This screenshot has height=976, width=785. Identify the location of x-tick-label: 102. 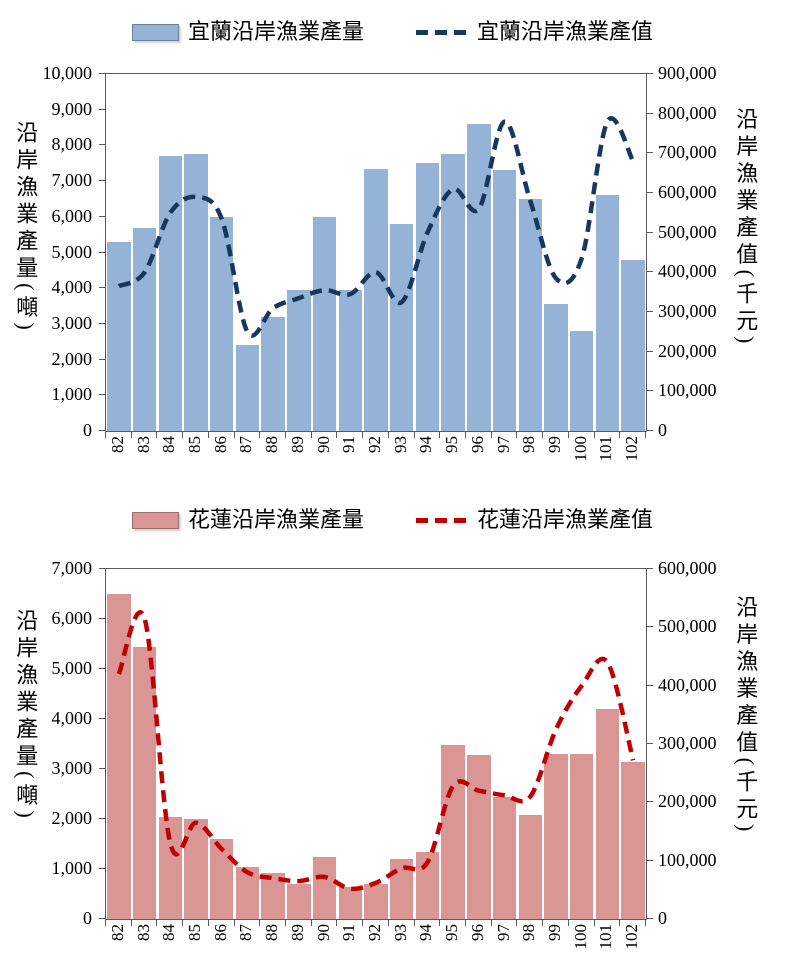
(632, 937).